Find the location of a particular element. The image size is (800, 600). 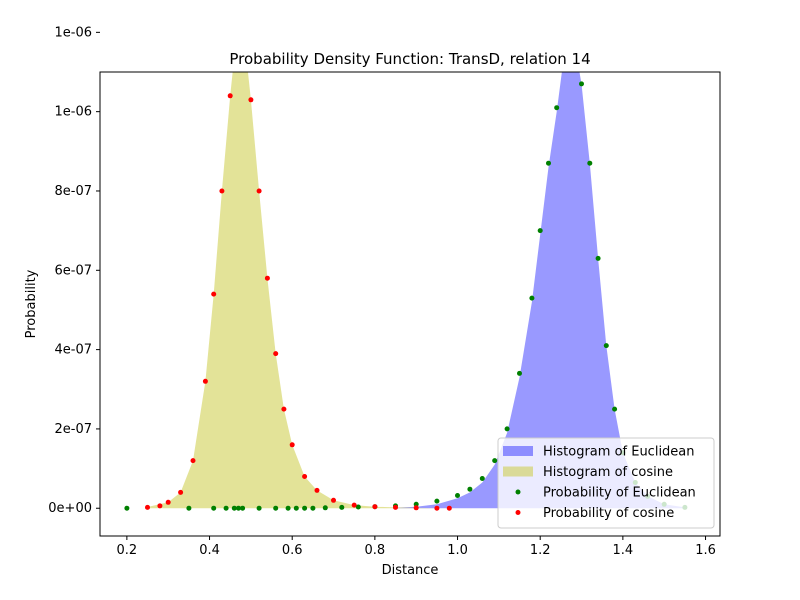

x-tick-label-2: 0.6 is located at coordinates (292, 550).